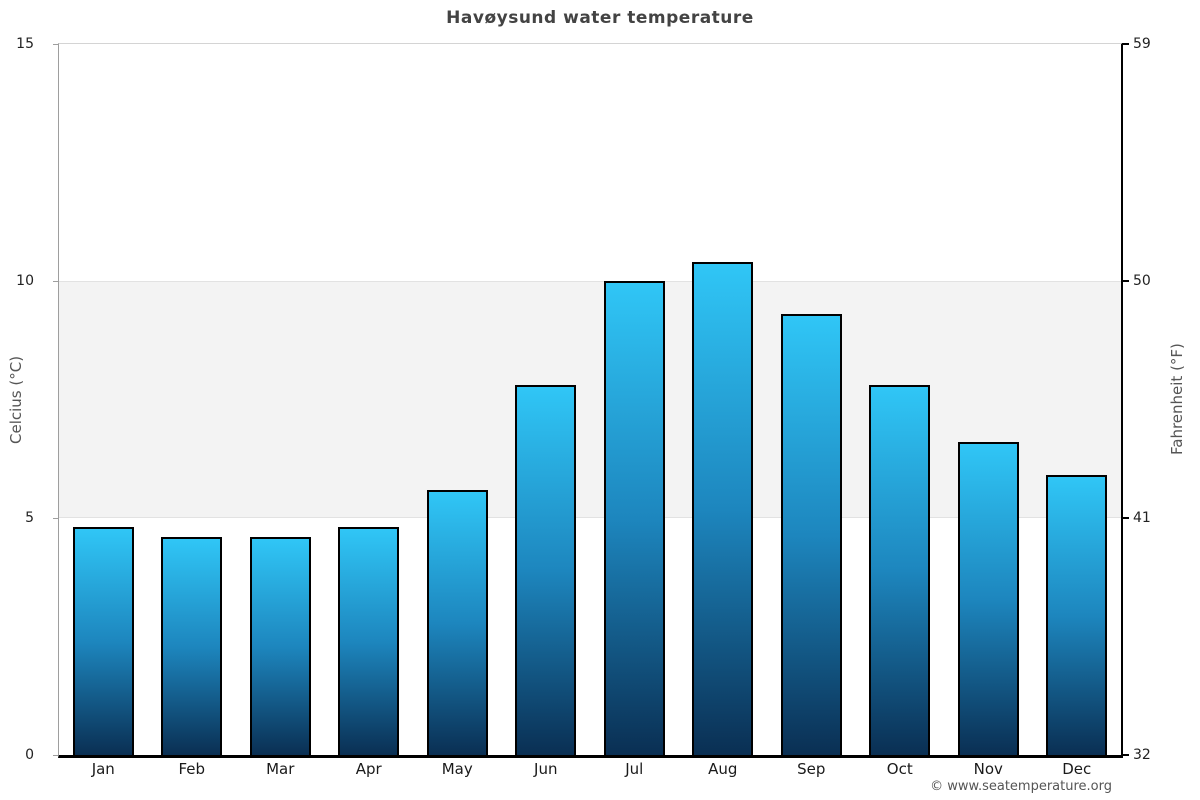 The image size is (1200, 800). What do you see at coordinates (988, 598) in the screenshot?
I see `bar-nov` at bounding box center [988, 598].